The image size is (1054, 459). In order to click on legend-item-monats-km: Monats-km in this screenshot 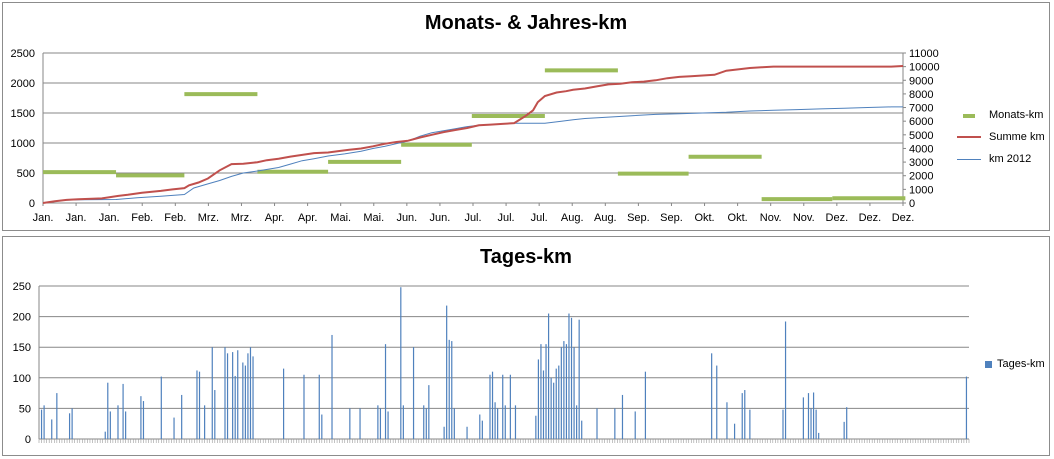, I will do `click(1000, 115)`.